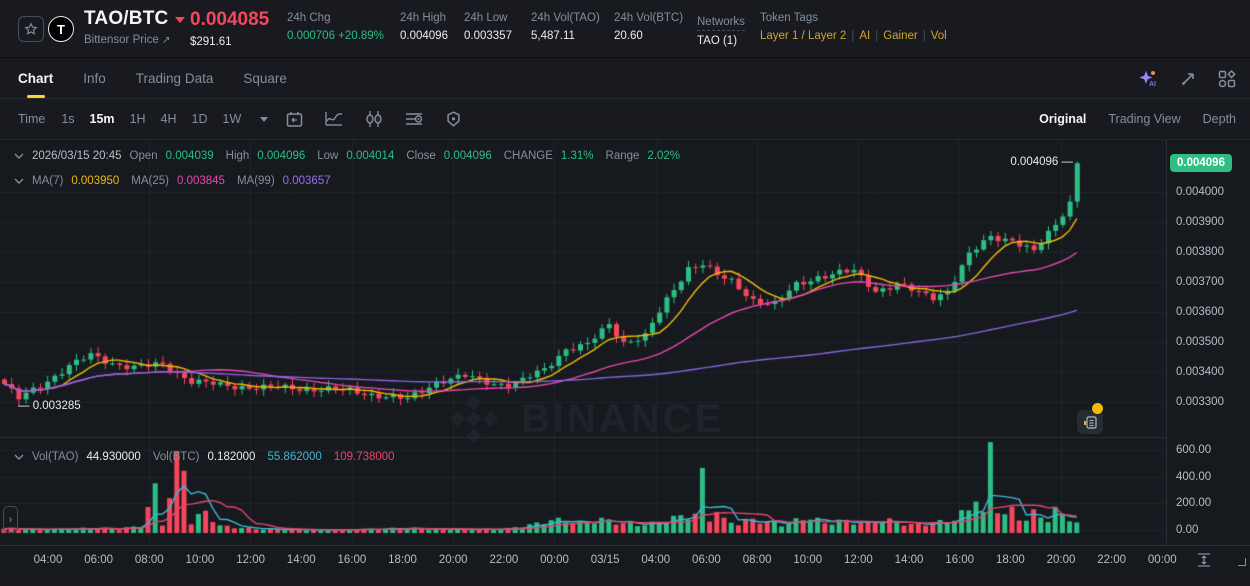  I want to click on last-price-usd: $291.61, so click(211, 42).